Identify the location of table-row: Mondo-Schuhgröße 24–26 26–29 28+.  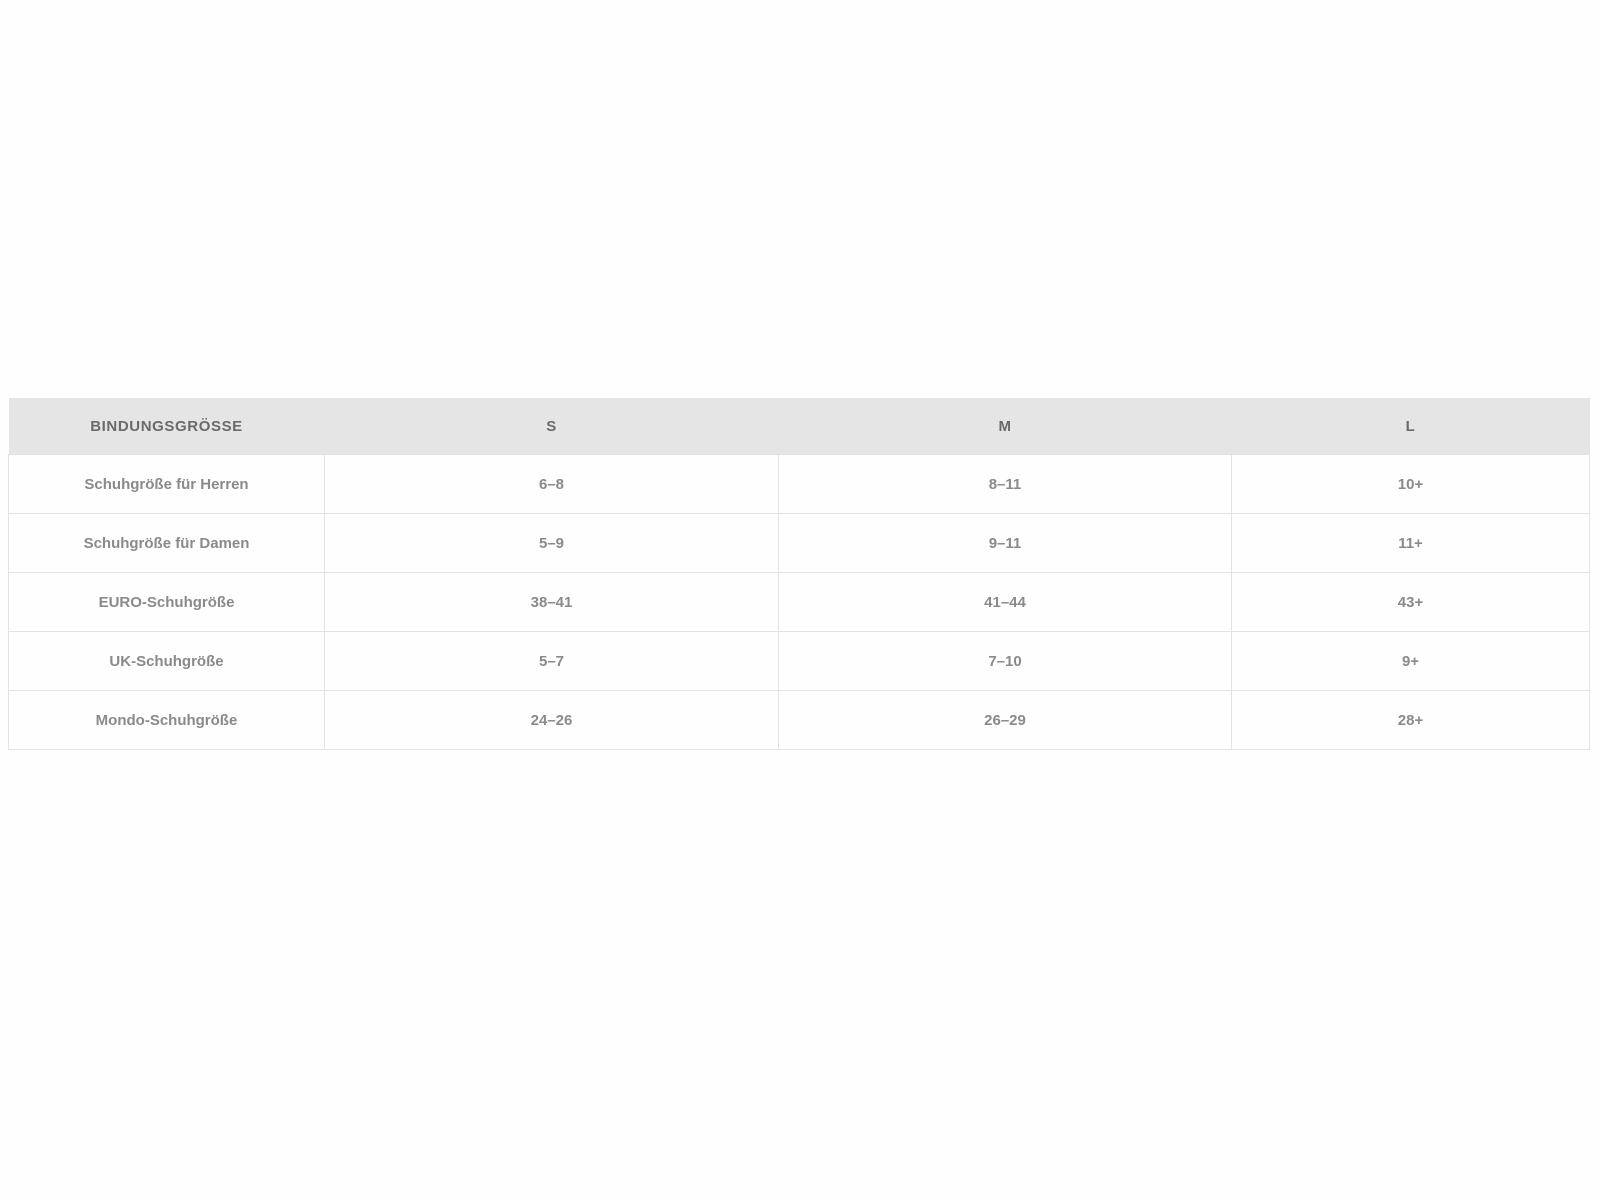
(799, 720).